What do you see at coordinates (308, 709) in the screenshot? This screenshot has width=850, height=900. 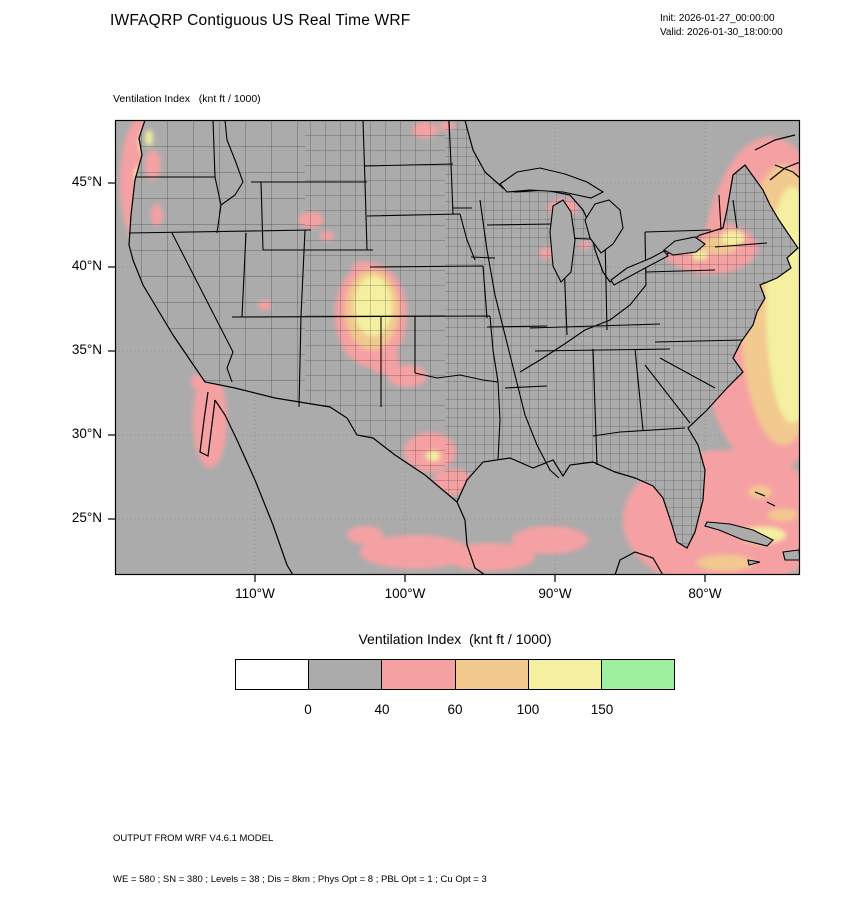 I see `legend-break-0: 0` at bounding box center [308, 709].